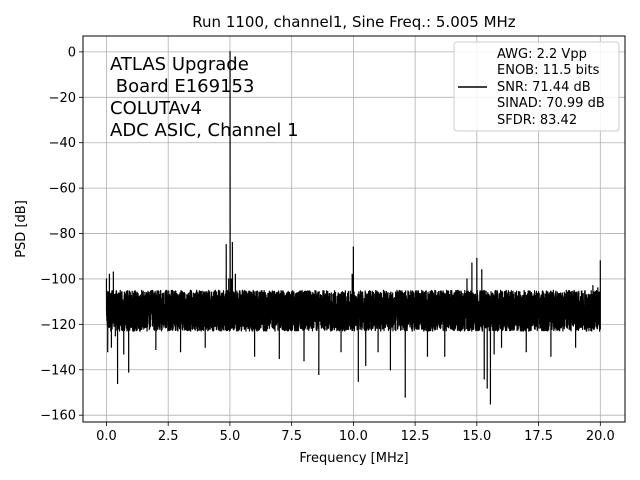  Describe the element at coordinates (21, 229) in the screenshot. I see `y-axis-label: PSD [dB]` at that location.